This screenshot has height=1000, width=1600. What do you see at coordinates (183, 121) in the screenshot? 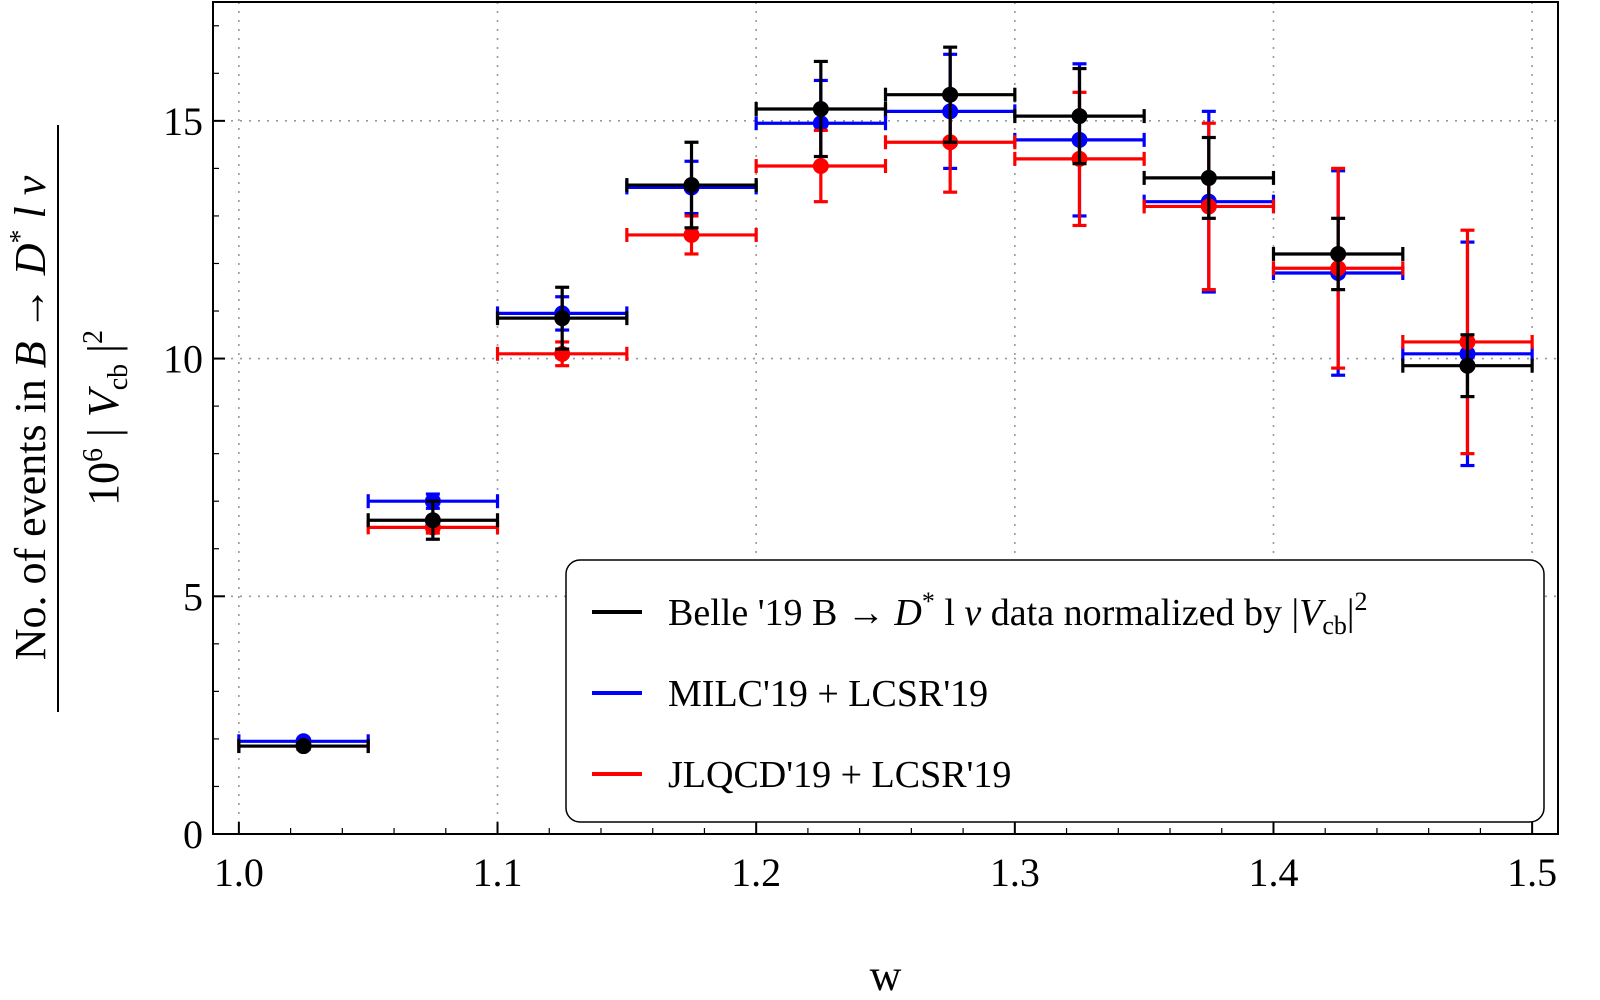
I see `y-tick-label: 15` at bounding box center [183, 121].